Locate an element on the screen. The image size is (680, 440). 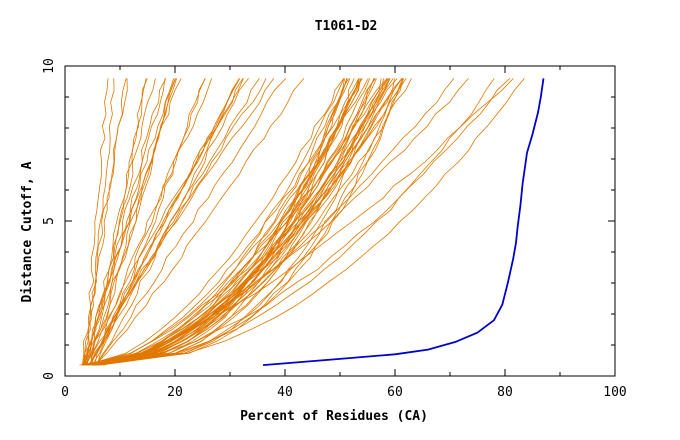
x-axis-label: Percent of Residues (CA) is located at coordinates (334, 416).